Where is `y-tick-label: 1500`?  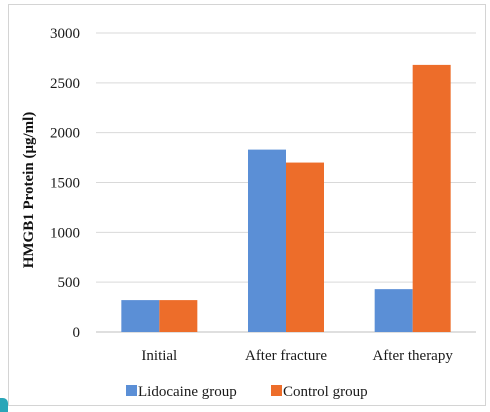 y-tick-label: 1500 is located at coordinates (65, 184).